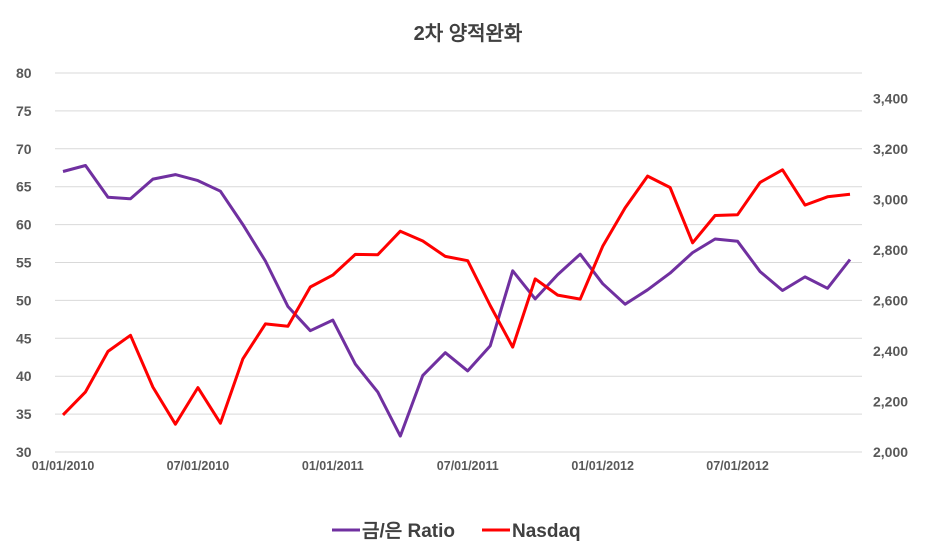 The height and width of the screenshot is (558, 936). Describe the element at coordinates (602, 466) in the screenshot. I see `x-tick-label: 01/01/2012` at that location.